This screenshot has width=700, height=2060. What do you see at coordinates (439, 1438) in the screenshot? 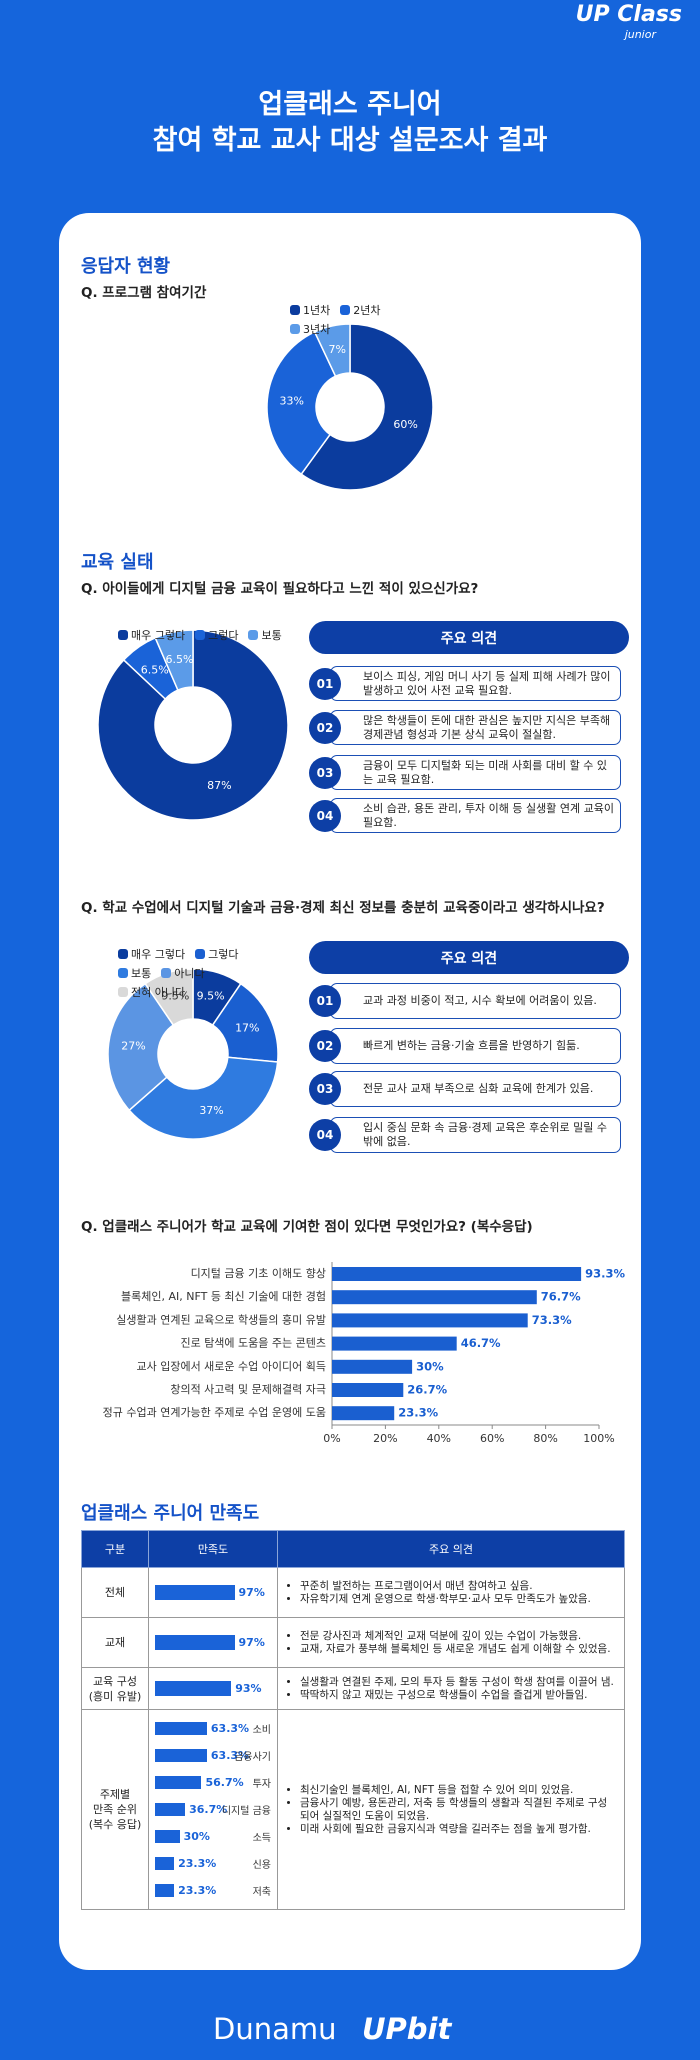
I see `x-tick-label: 40%` at bounding box center [439, 1438].